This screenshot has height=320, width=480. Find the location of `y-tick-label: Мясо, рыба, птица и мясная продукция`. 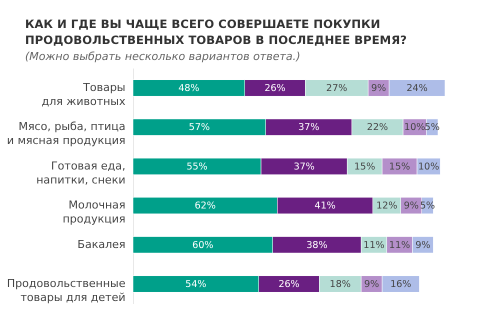

y-tick-label: Мясо, рыба, птица и мясная продукция is located at coordinates (66, 134).